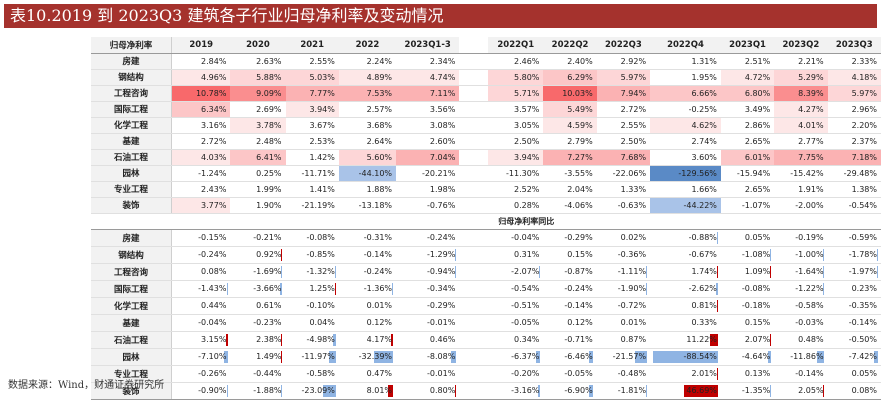 The image size is (881, 401). What do you see at coordinates (214, 339) in the screenshot?
I see `cell-value: 3.15%` at bounding box center [214, 339].